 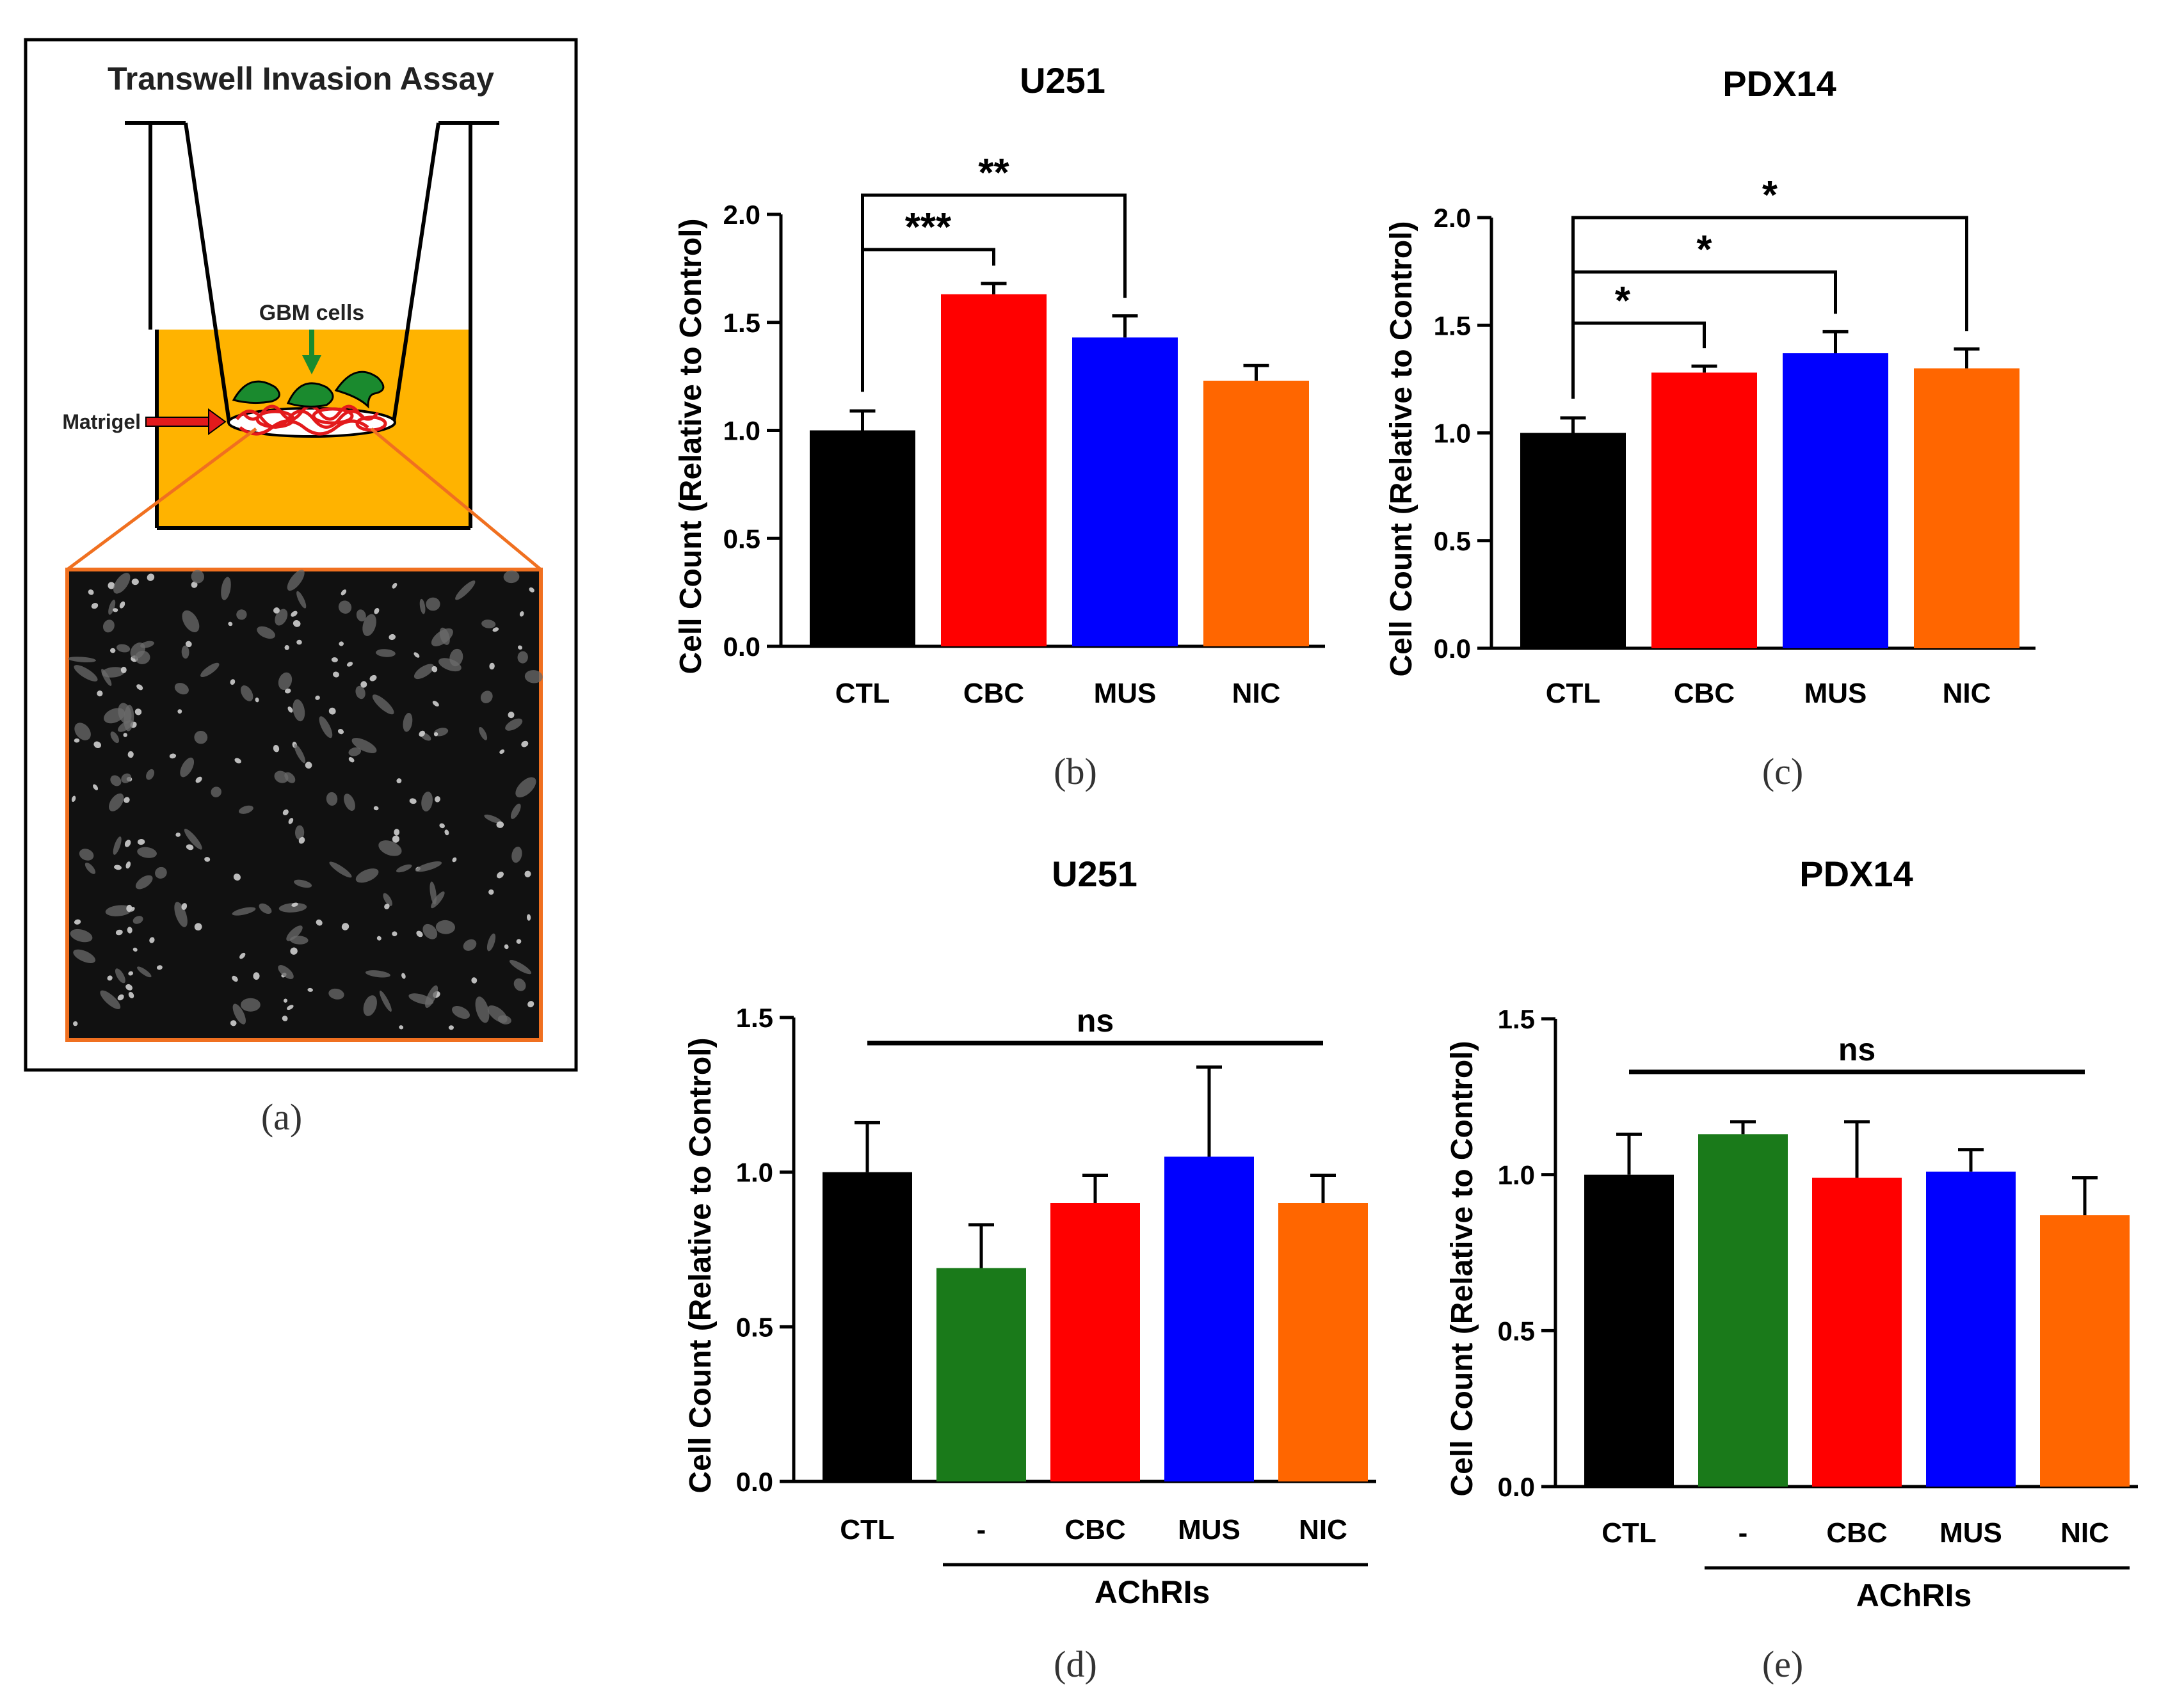 I want to click on x-tick-label: -, so click(x=981, y=1530).